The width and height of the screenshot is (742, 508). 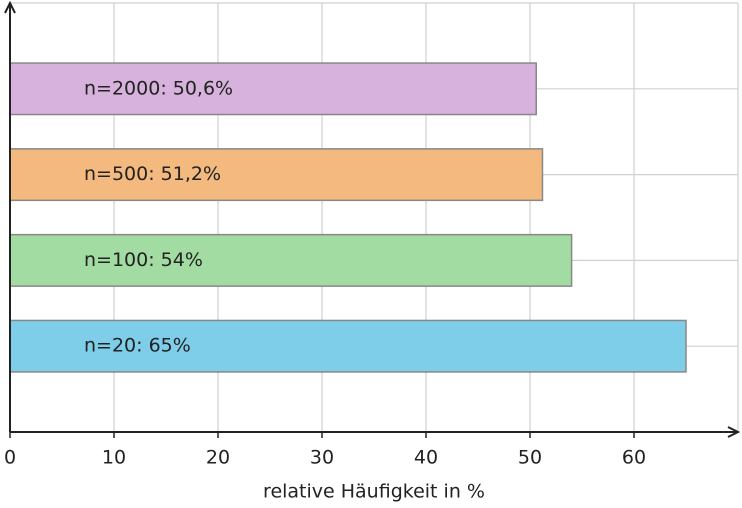 What do you see at coordinates (158, 88) in the screenshot?
I see `value-label: n=2000: 50,6%` at bounding box center [158, 88].